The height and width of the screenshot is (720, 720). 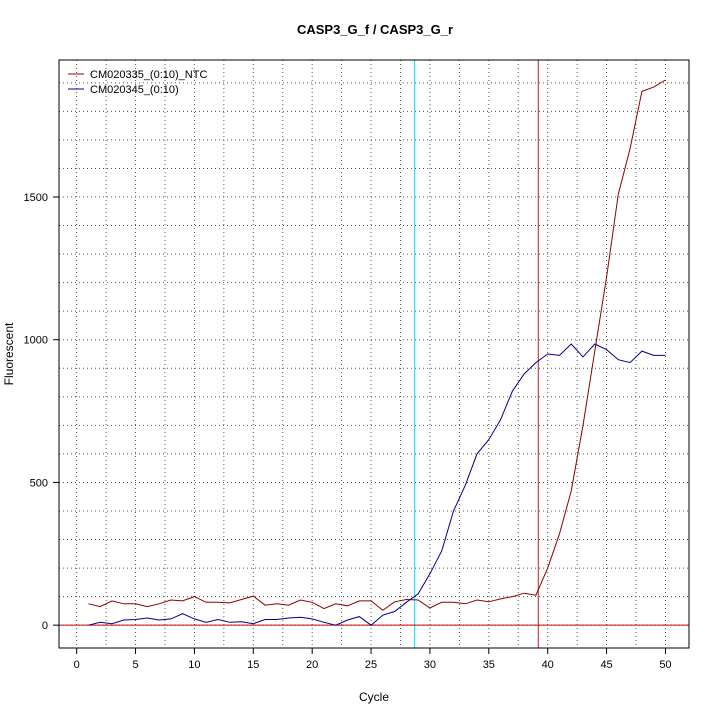 I want to click on y-axis: 0 500 1000 1500, so click(x=41, y=412).